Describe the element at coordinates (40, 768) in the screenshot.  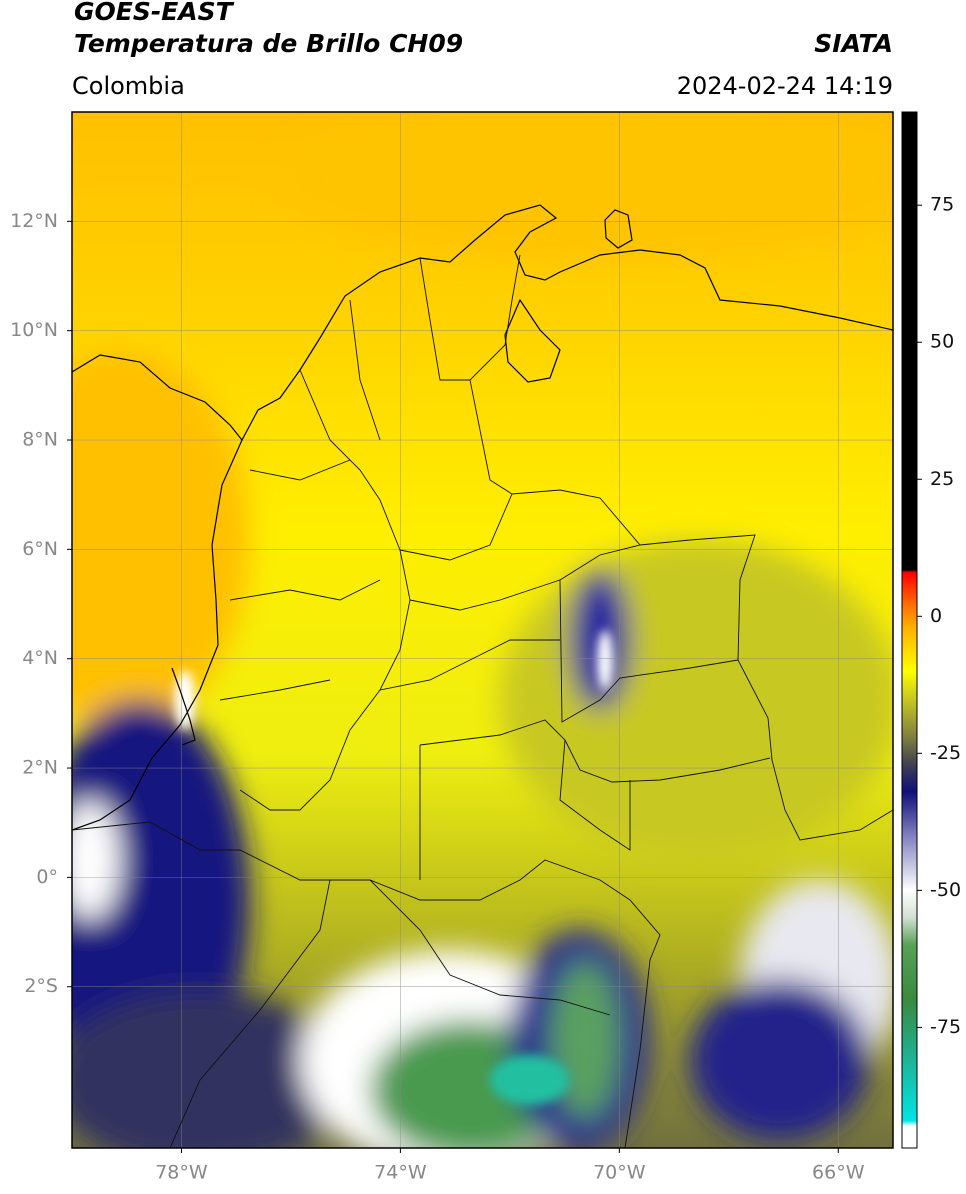
I see `y-tick-label: 2°N` at that location.